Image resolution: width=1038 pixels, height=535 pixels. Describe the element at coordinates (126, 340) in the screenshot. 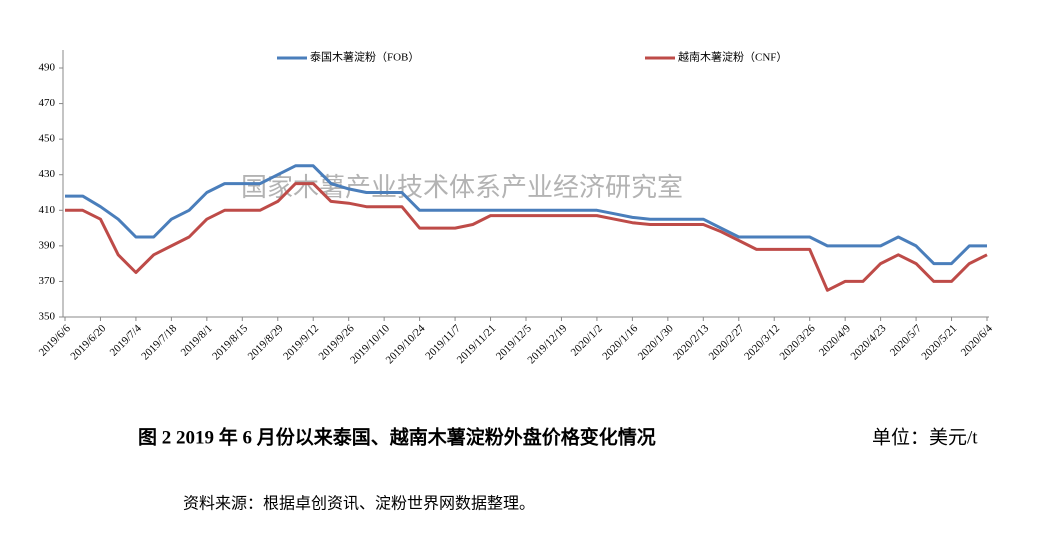

I see `x-tick-label: 2019/7/4` at that location.